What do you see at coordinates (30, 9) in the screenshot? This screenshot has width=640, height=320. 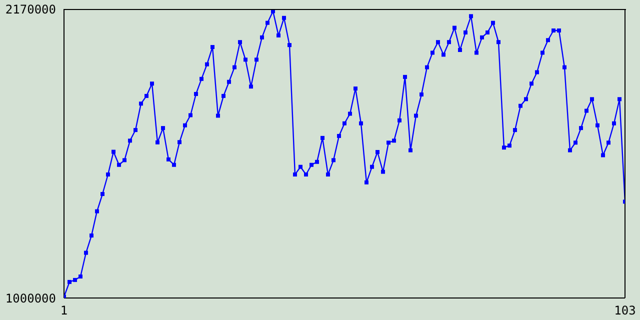 I see `y-tick-label: 2170000` at bounding box center [30, 9].